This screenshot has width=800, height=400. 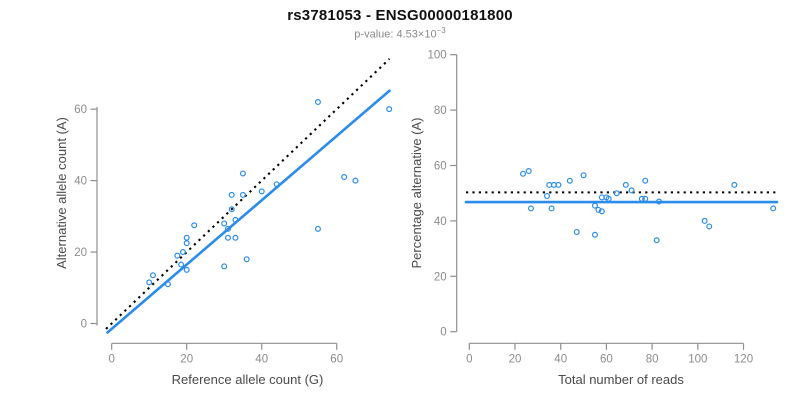 What do you see at coordinates (621, 379) in the screenshot?
I see `x-axis-label: Total number of reads` at bounding box center [621, 379].